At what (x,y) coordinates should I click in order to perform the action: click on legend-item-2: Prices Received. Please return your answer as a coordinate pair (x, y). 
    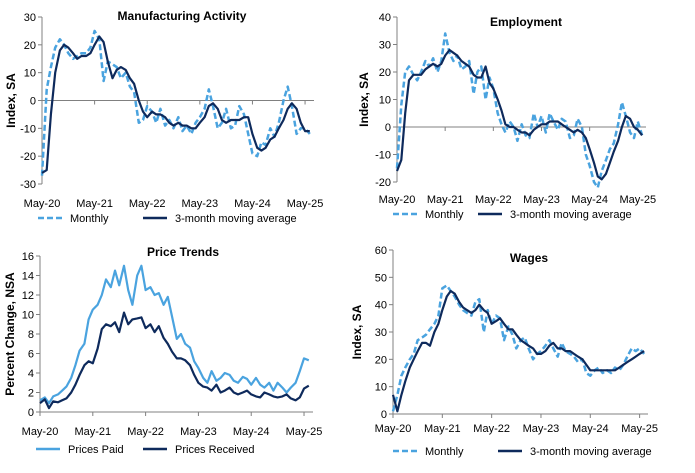
    Looking at the image, I should click on (198, 450).